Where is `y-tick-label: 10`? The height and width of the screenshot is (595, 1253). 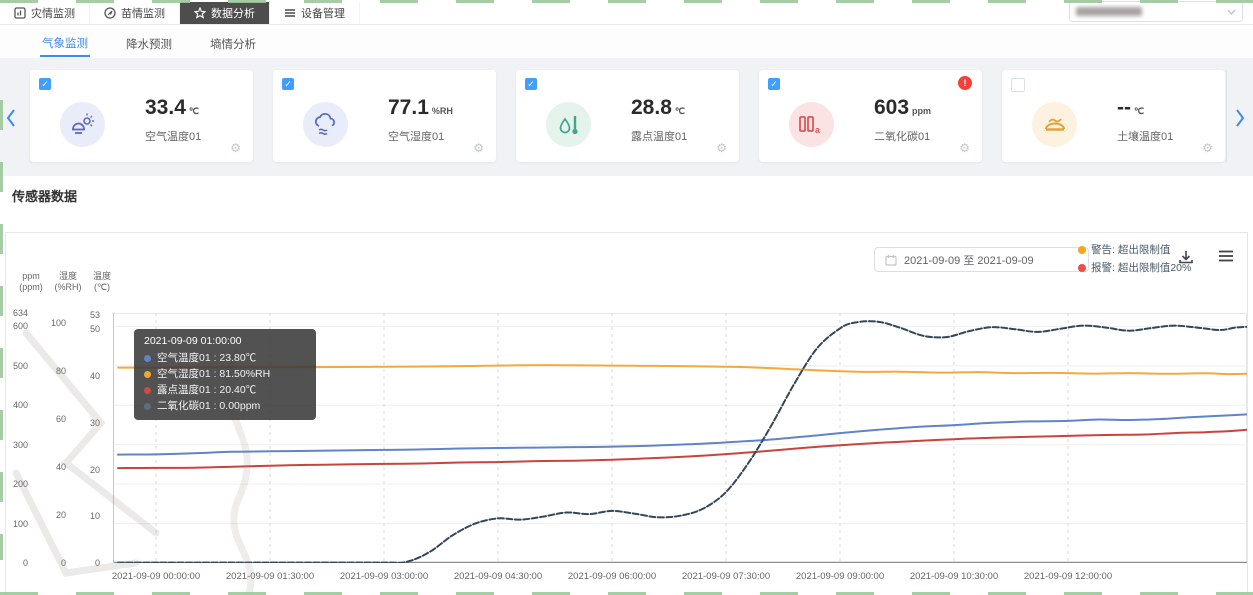
y-tick-label: 10 is located at coordinates (94, 516).